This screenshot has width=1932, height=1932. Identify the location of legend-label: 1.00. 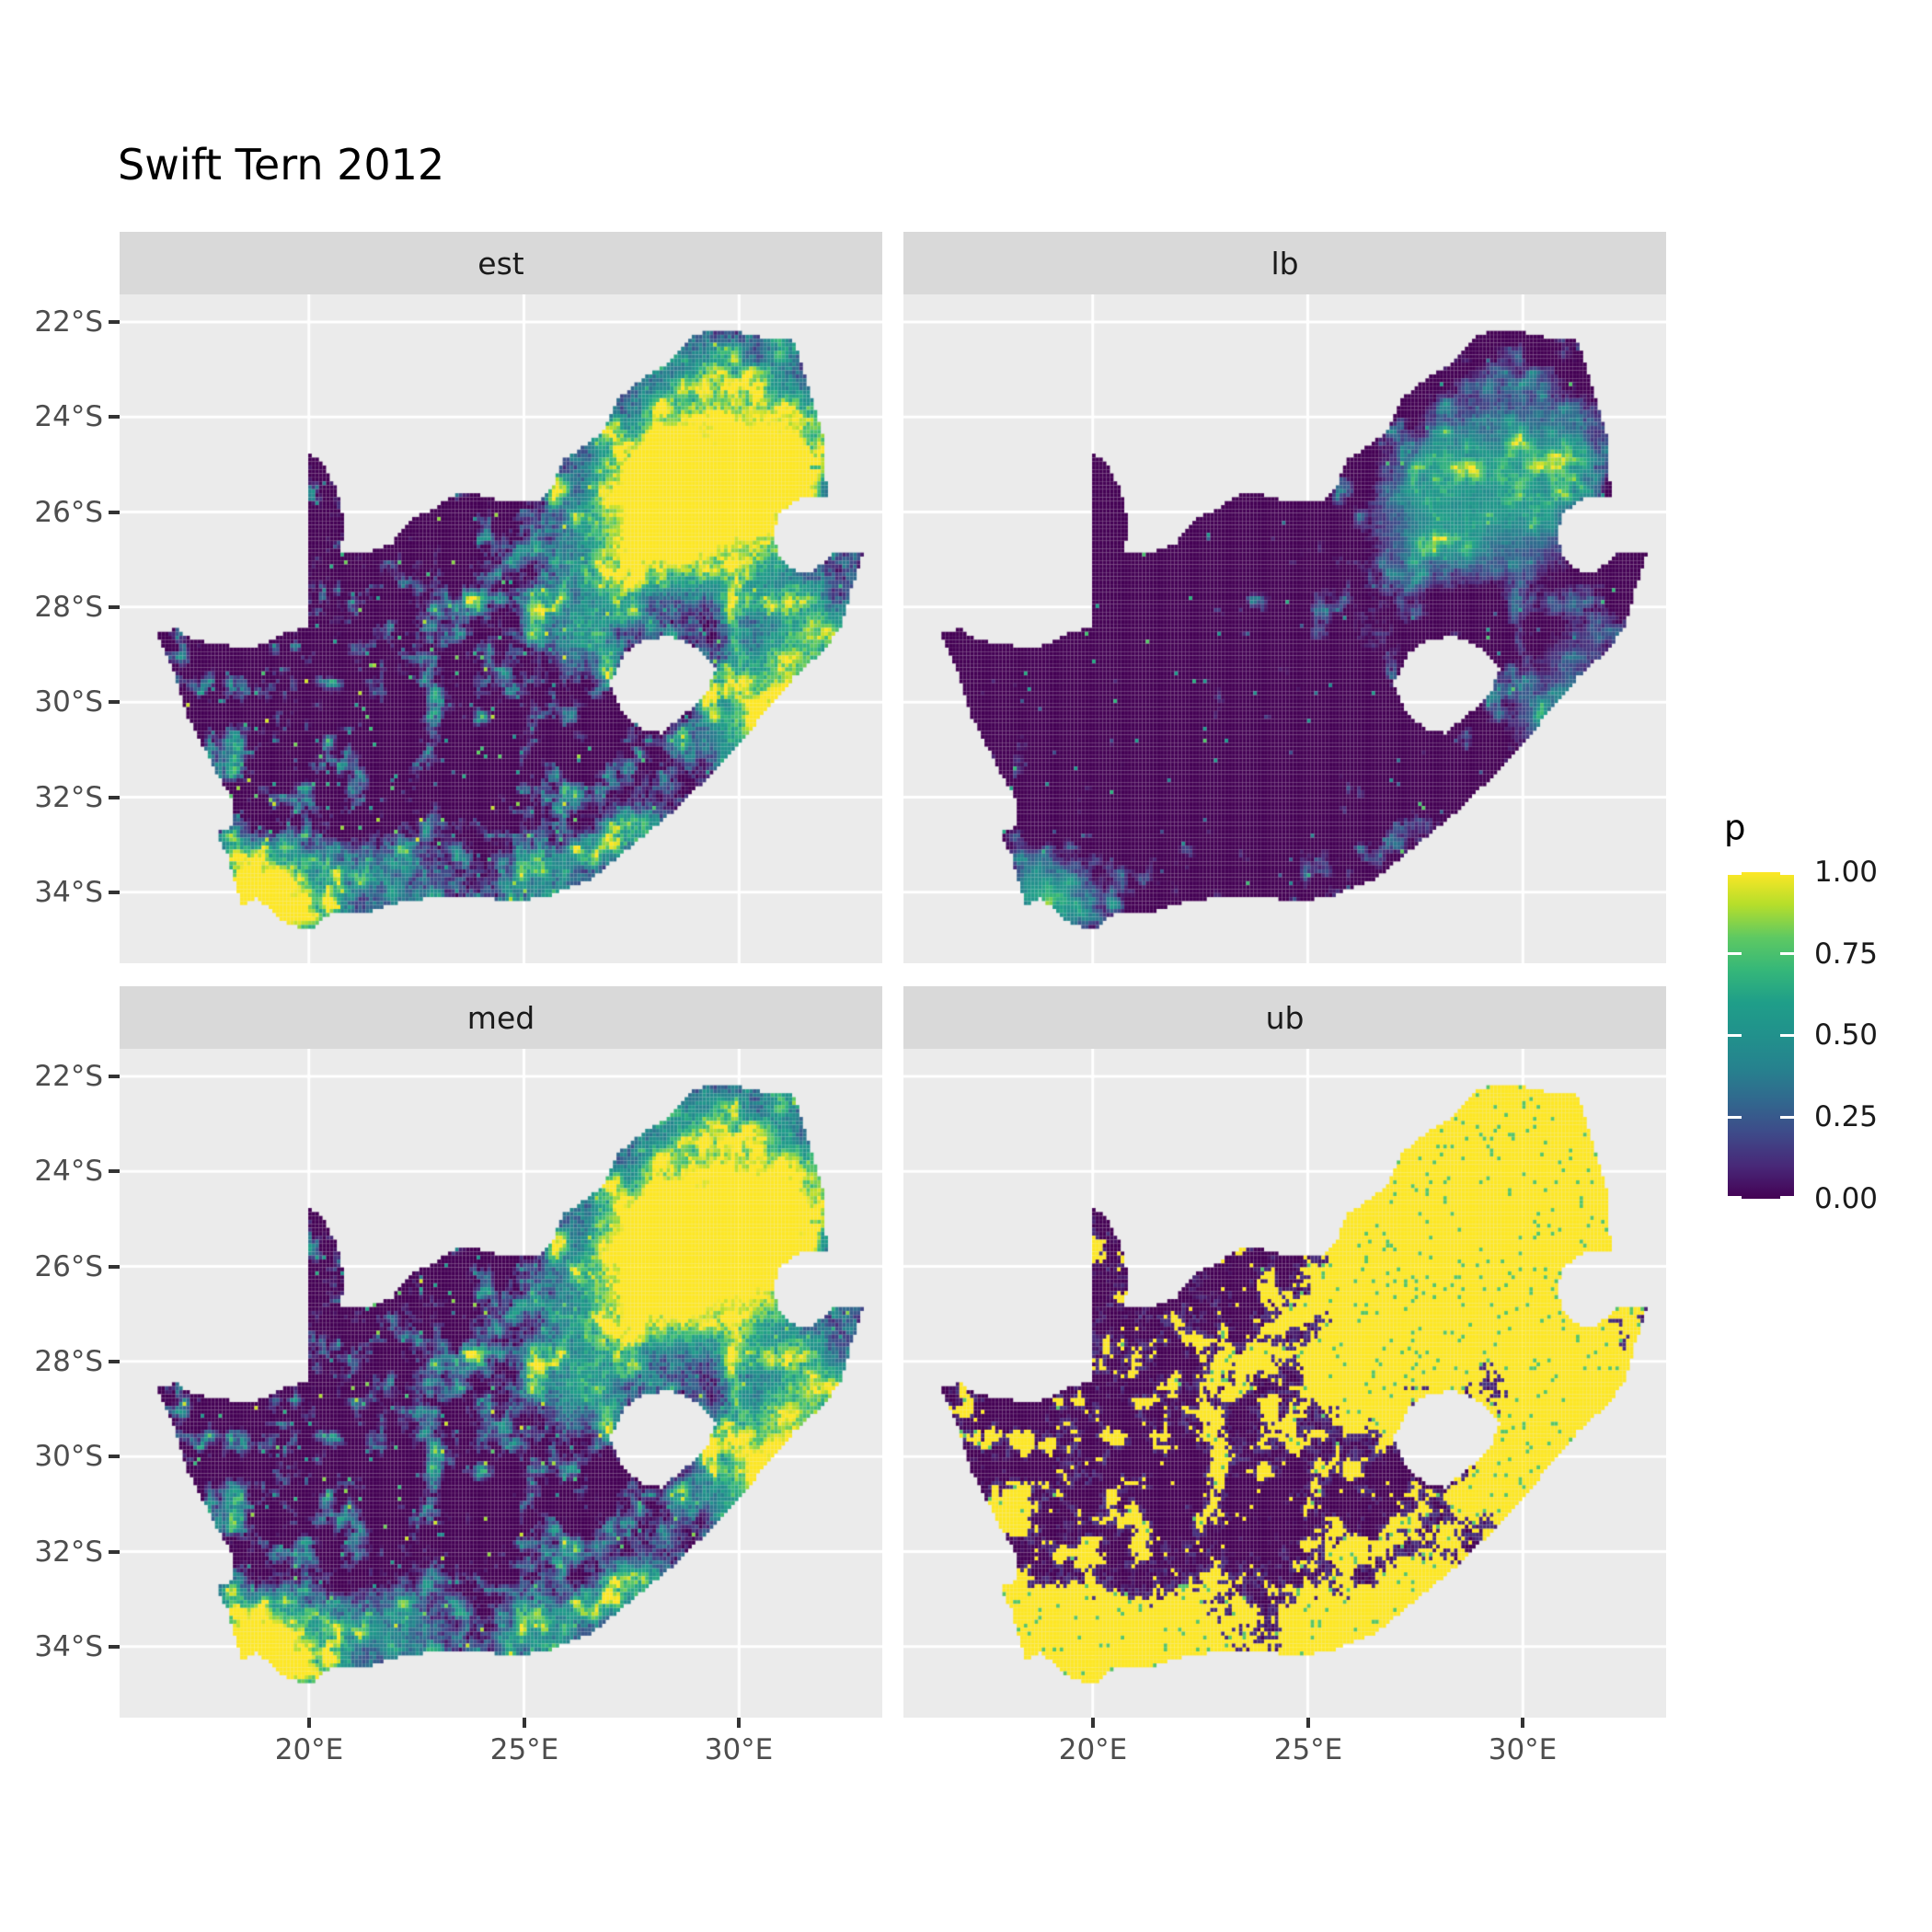
(1846, 872).